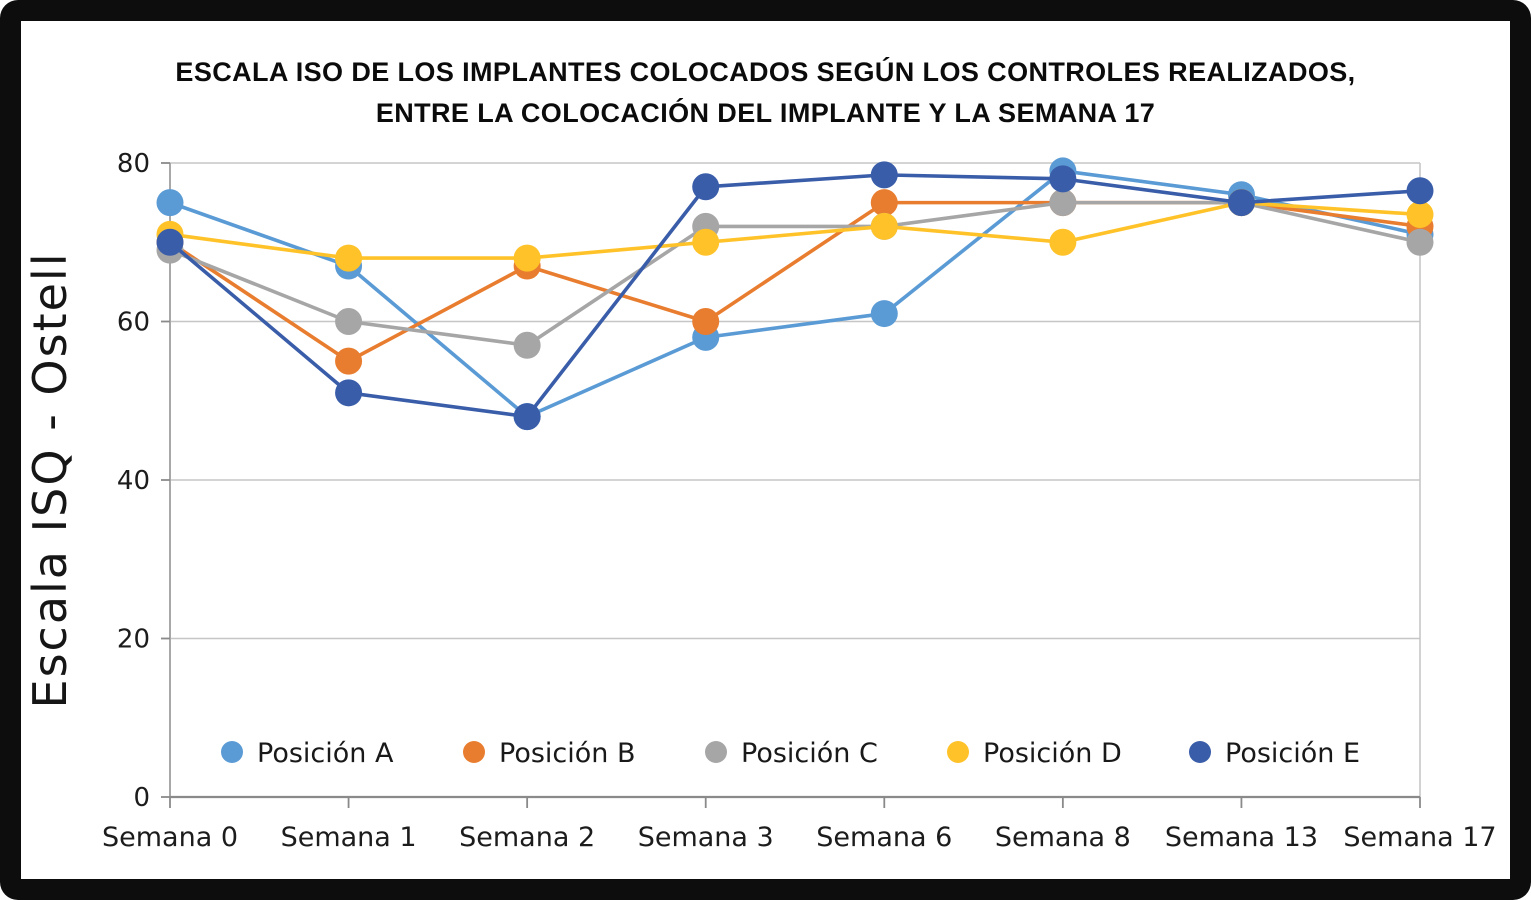 Image resolution: width=1531 pixels, height=900 pixels. I want to click on data-point-series1-x3, so click(706, 321).